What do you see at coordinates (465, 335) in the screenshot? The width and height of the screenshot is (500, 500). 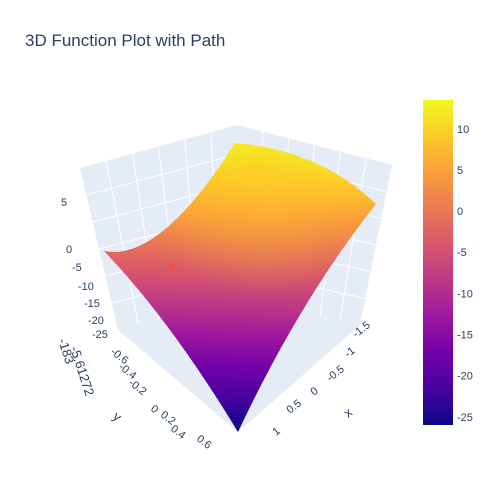 I see `colorbar-tick-label: -15` at bounding box center [465, 335].